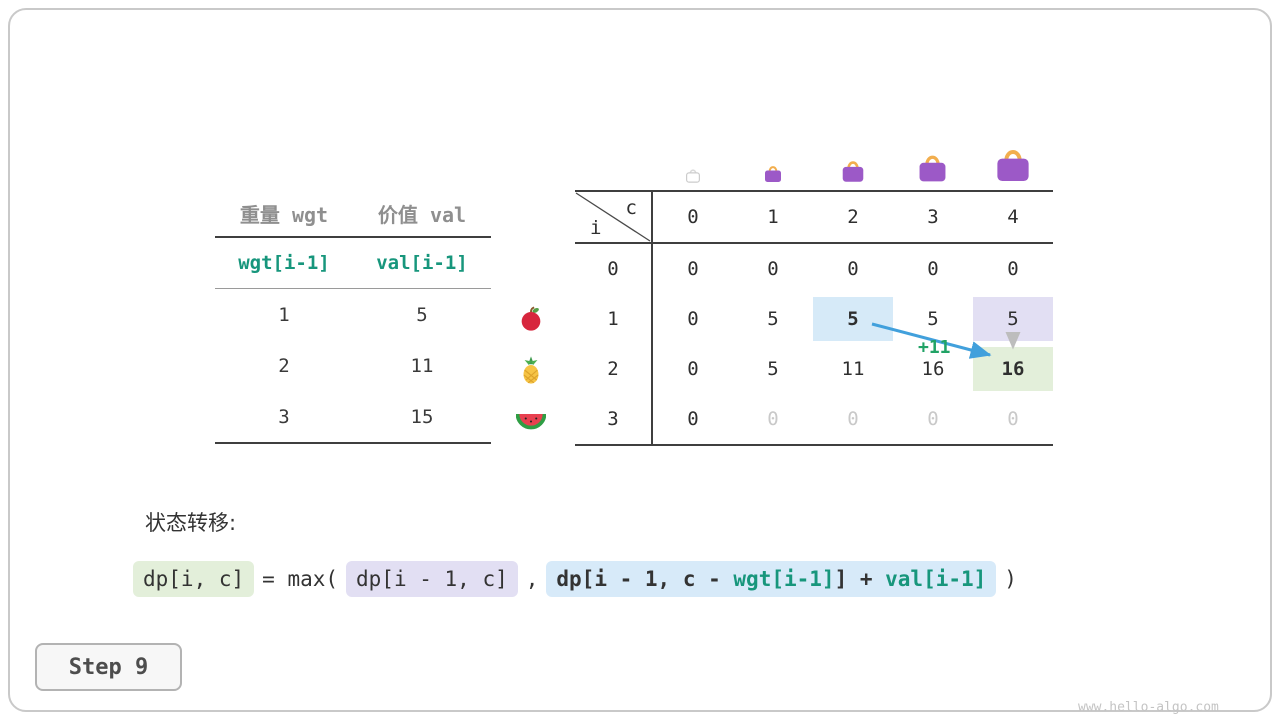  I want to click on dp-corner-col-var: c, so click(631, 208).